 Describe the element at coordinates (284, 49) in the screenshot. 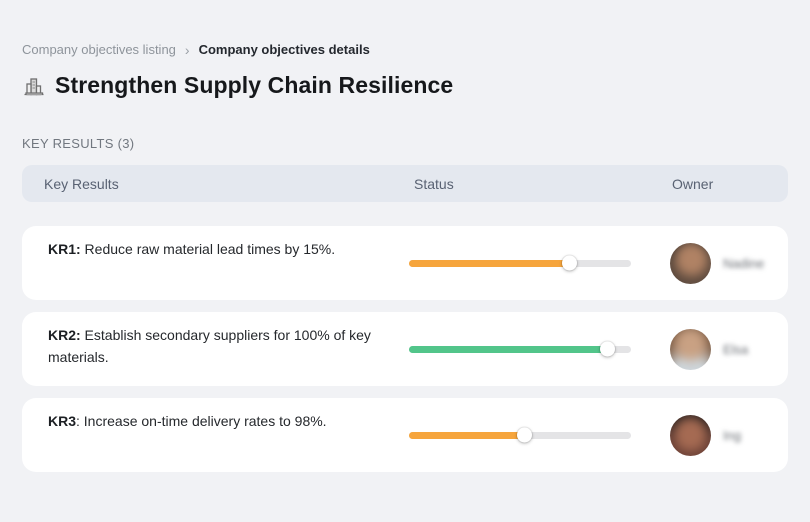

I see `breadcrumb-item-details: Company objectives details` at that location.